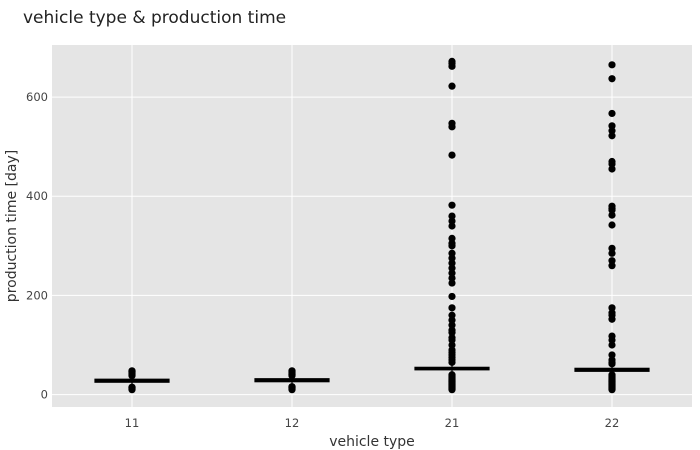  What do you see at coordinates (452, 423) in the screenshot?
I see `x-tick-label: 21` at bounding box center [452, 423].